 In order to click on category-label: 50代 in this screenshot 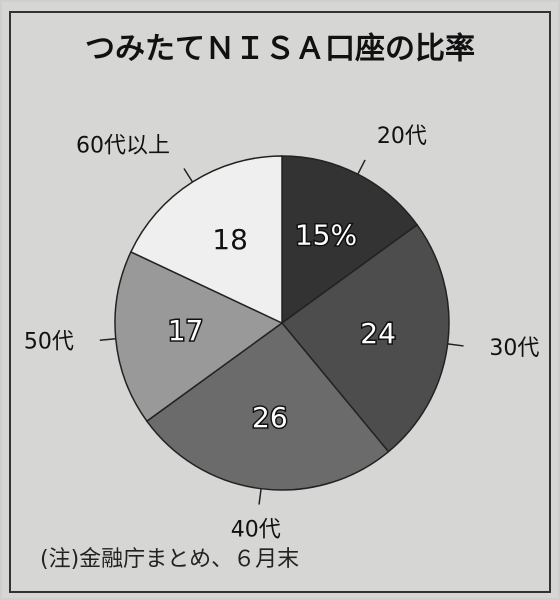, I will do `click(49, 342)`.